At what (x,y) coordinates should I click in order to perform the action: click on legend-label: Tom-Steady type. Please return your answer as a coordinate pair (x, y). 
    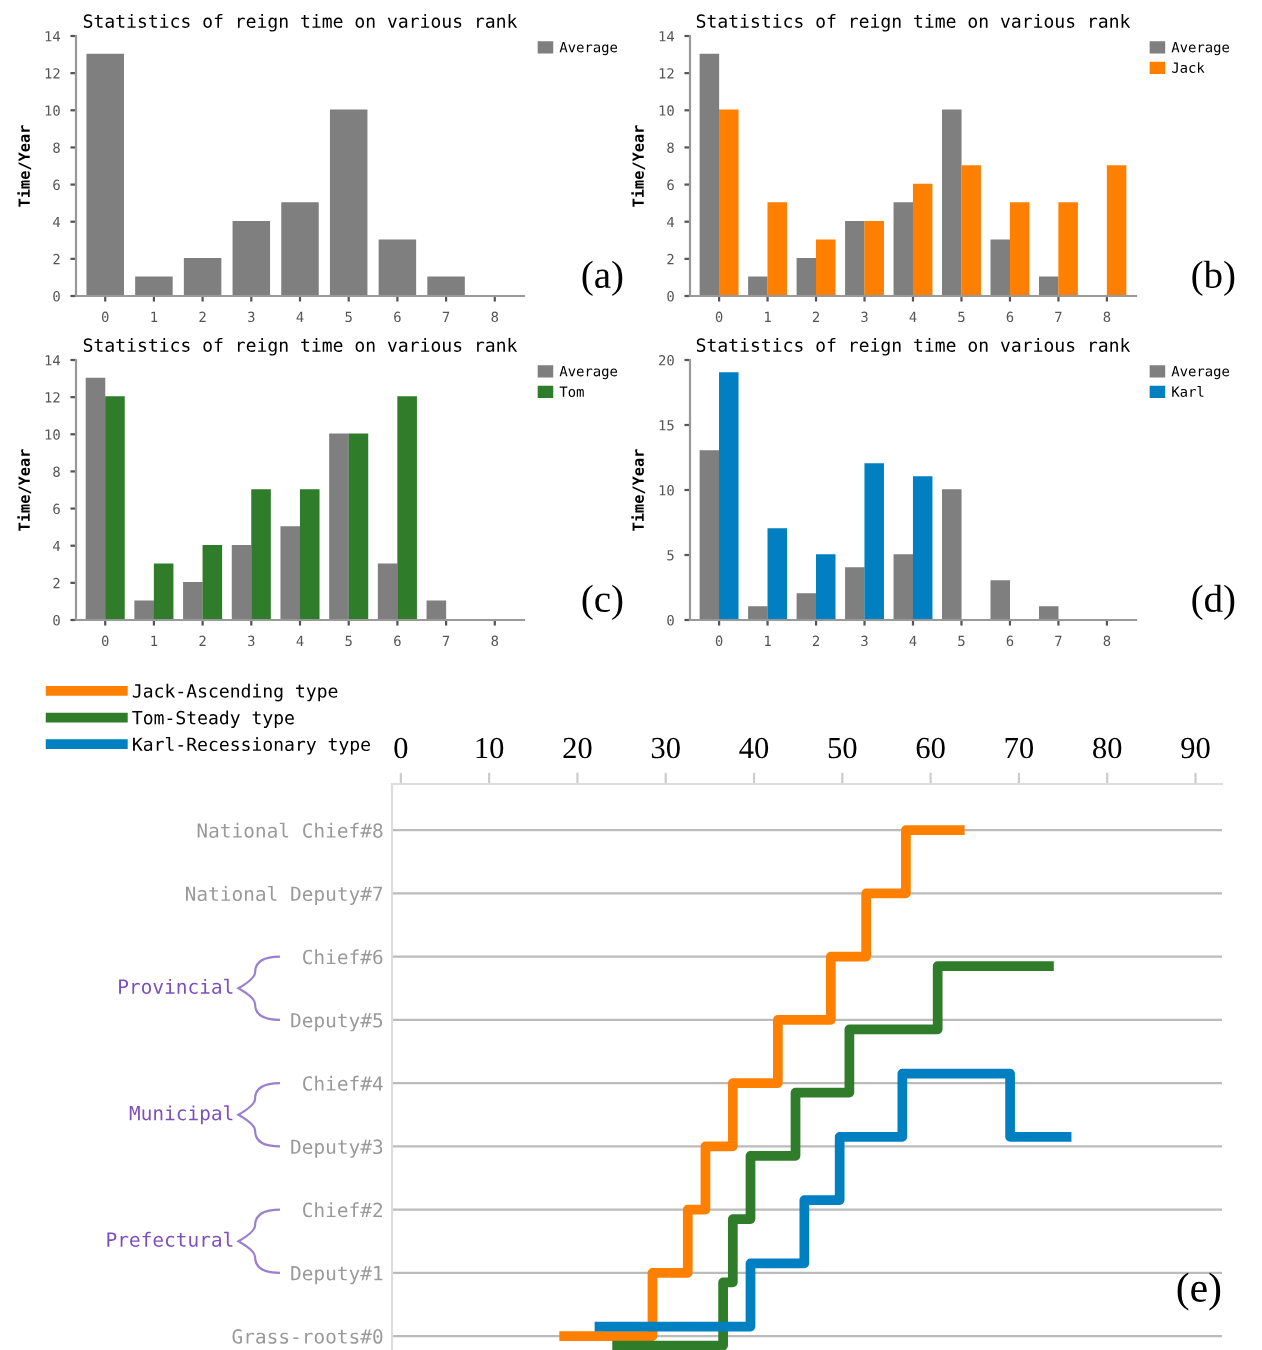
    Looking at the image, I should click on (213, 719).